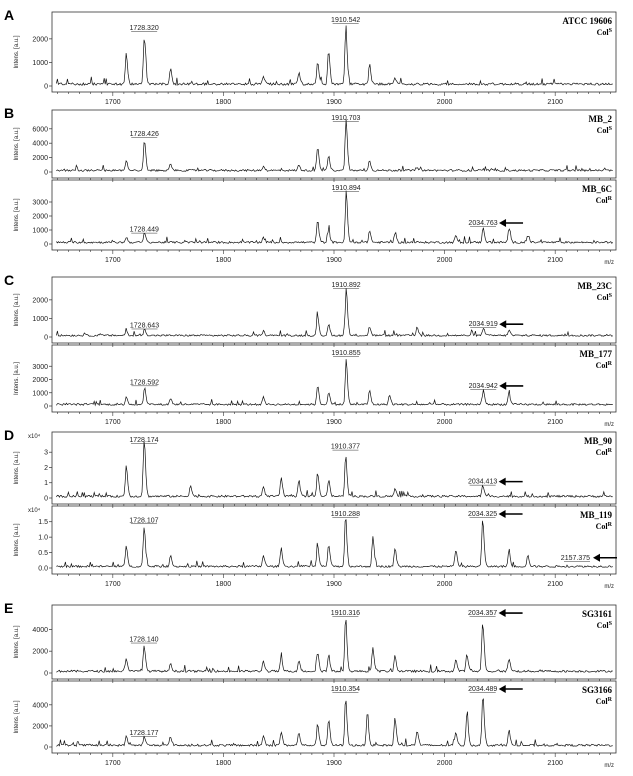 This screenshot has height=776, width=633. What do you see at coordinates (40, 367) in the screenshot?
I see `y-tick-label: 3000` at bounding box center [40, 367].